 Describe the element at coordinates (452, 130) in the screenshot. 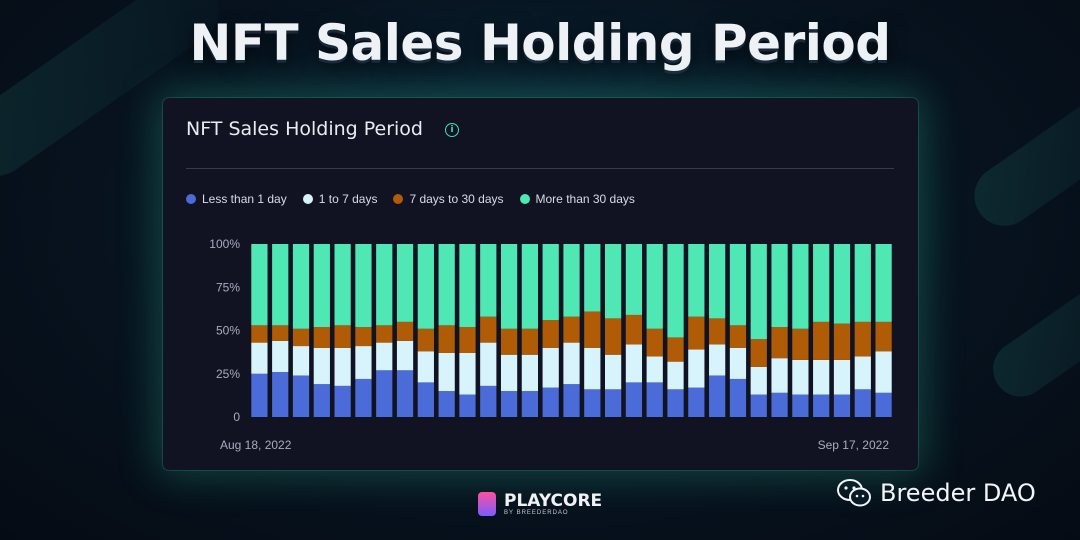

I see `info-icon: i` at that location.